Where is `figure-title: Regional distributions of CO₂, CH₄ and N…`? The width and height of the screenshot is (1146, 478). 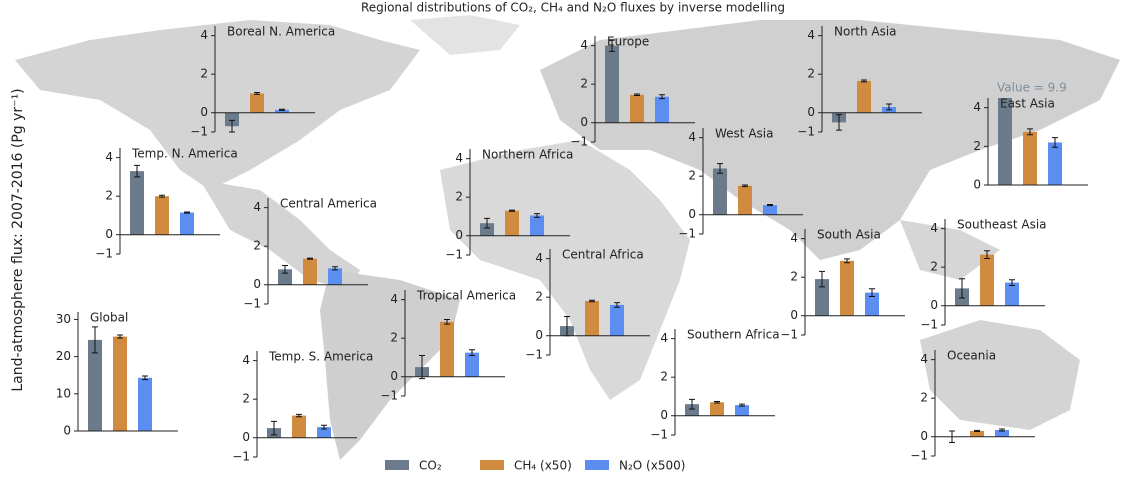
figure-title: Regional distributions of CO₂, CH₄ and N… is located at coordinates (573, 8).